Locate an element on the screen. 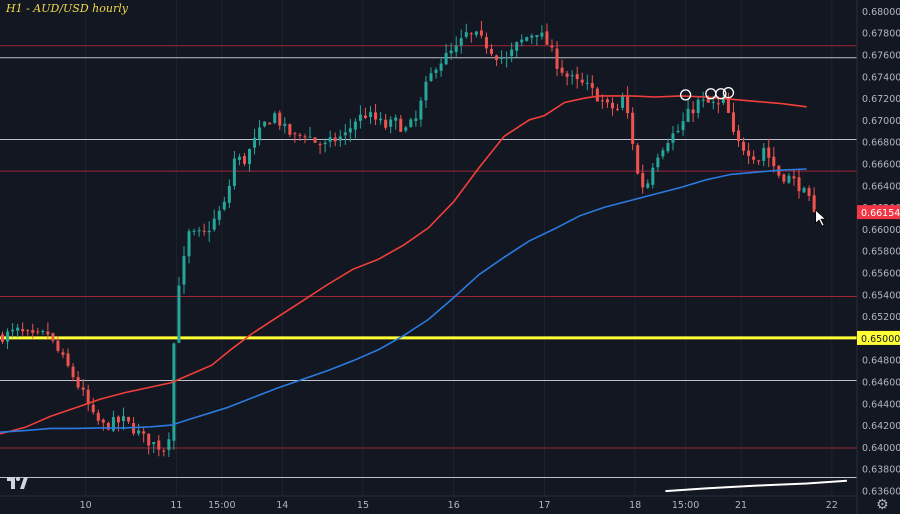  price-tick-label: 0.67400 is located at coordinates (881, 77).